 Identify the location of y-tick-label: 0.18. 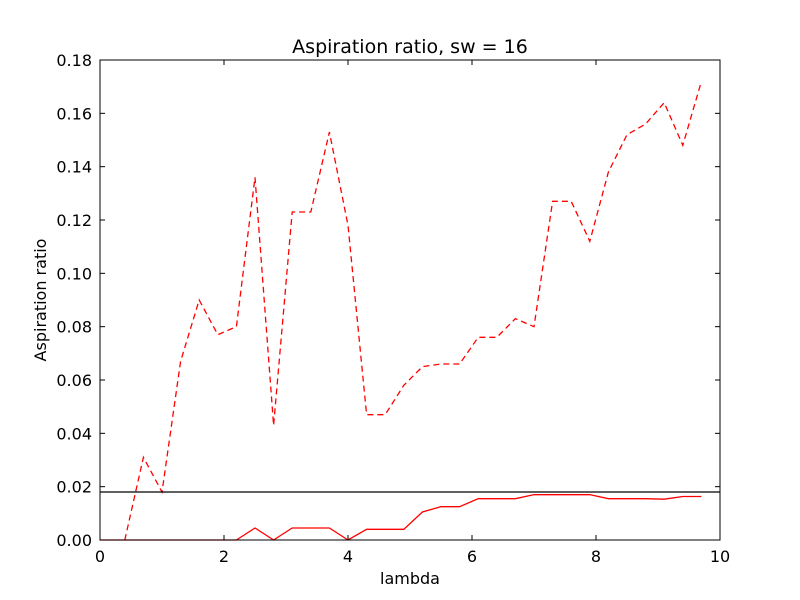
(74, 60).